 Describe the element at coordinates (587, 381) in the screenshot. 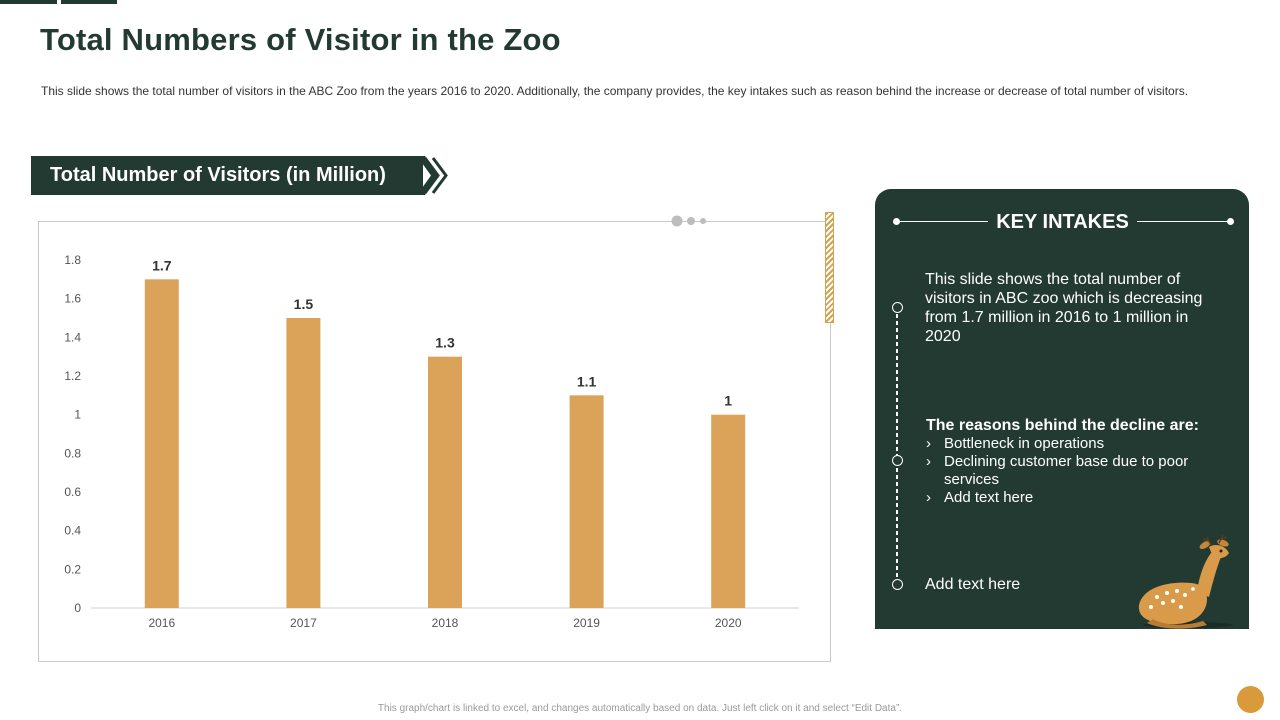

I see `data-label: 1.1` at that location.